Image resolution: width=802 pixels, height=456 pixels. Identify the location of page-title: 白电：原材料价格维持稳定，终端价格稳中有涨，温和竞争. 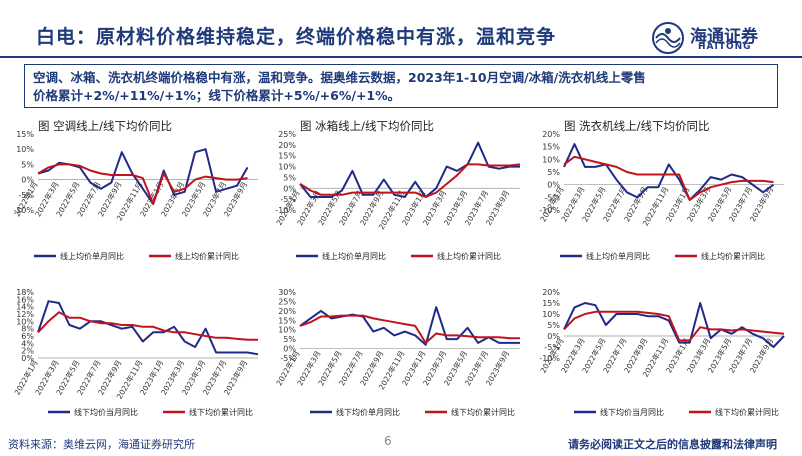
(296, 37).